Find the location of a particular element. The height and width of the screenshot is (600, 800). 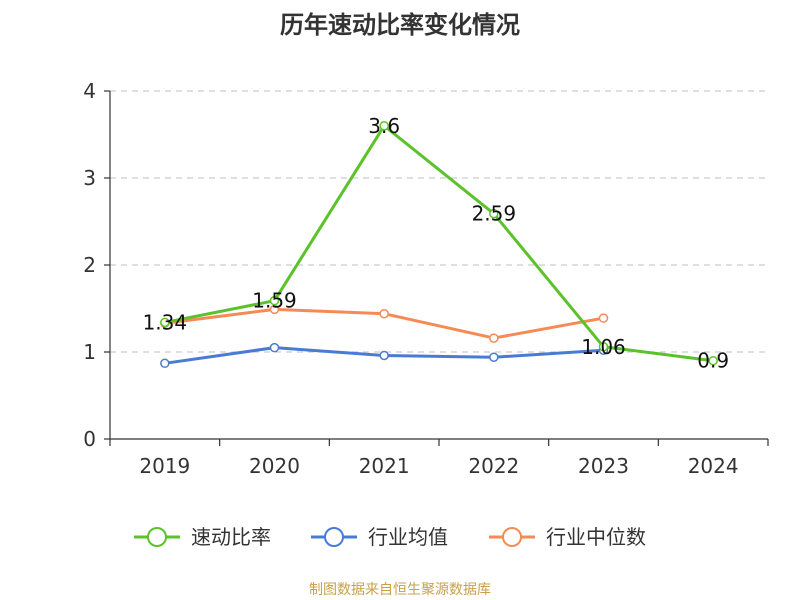

data-label: 3.6 is located at coordinates (384, 126).